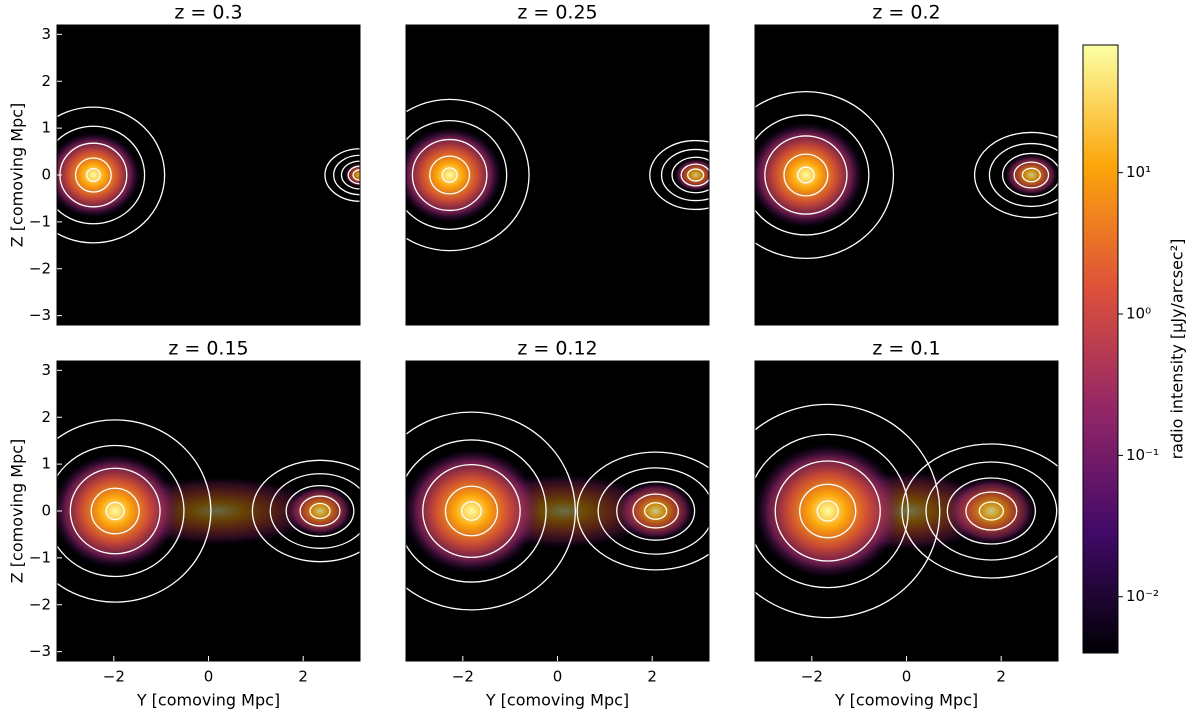 Image resolution: width=1200 pixels, height=711 pixels. What do you see at coordinates (557, 349) in the screenshot?
I see `panel-title: z = 0.12` at bounding box center [557, 349].